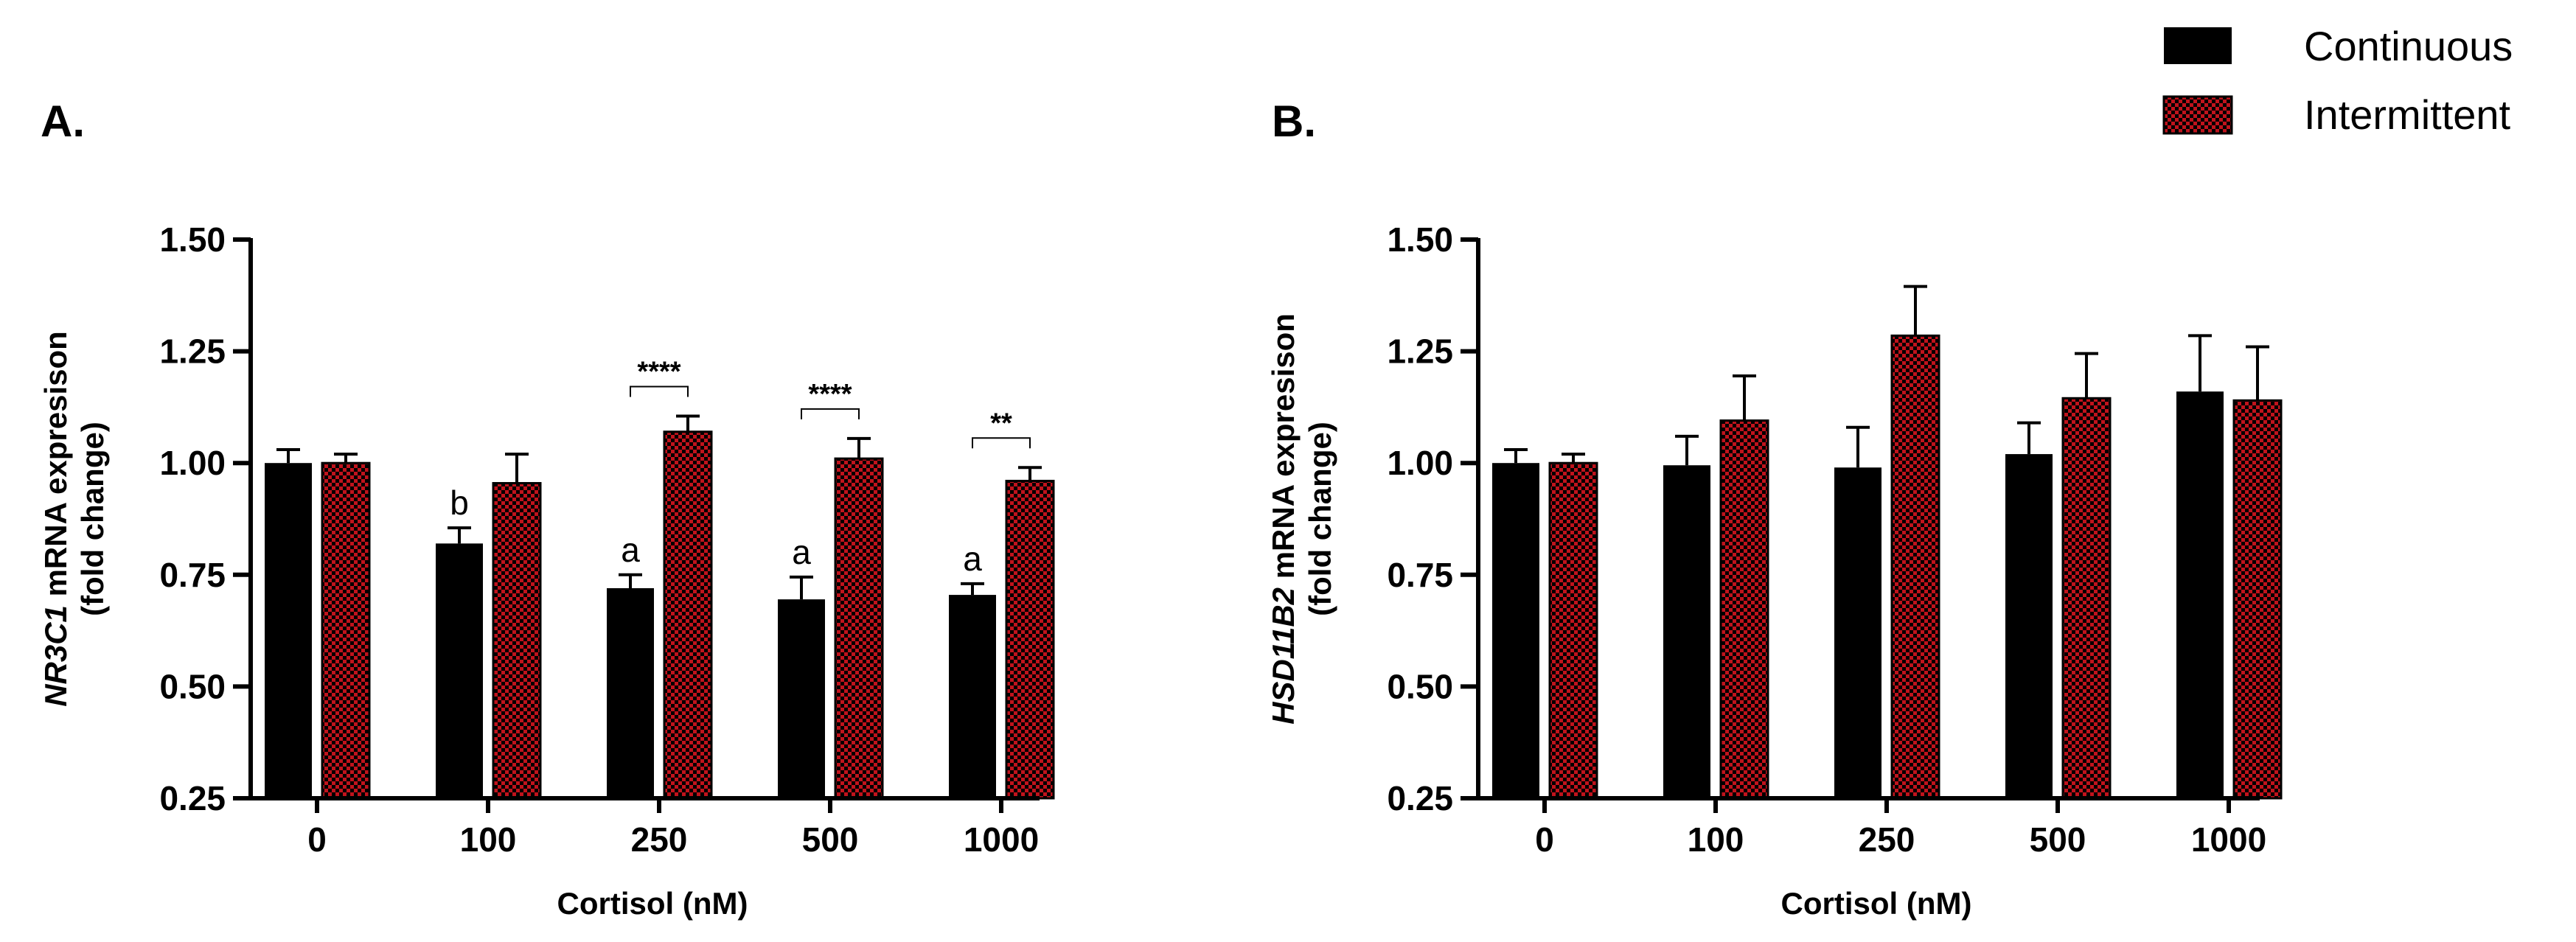 This screenshot has height=942, width=2576. What do you see at coordinates (460, 503) in the screenshot?
I see `significance-letter: b` at bounding box center [460, 503].